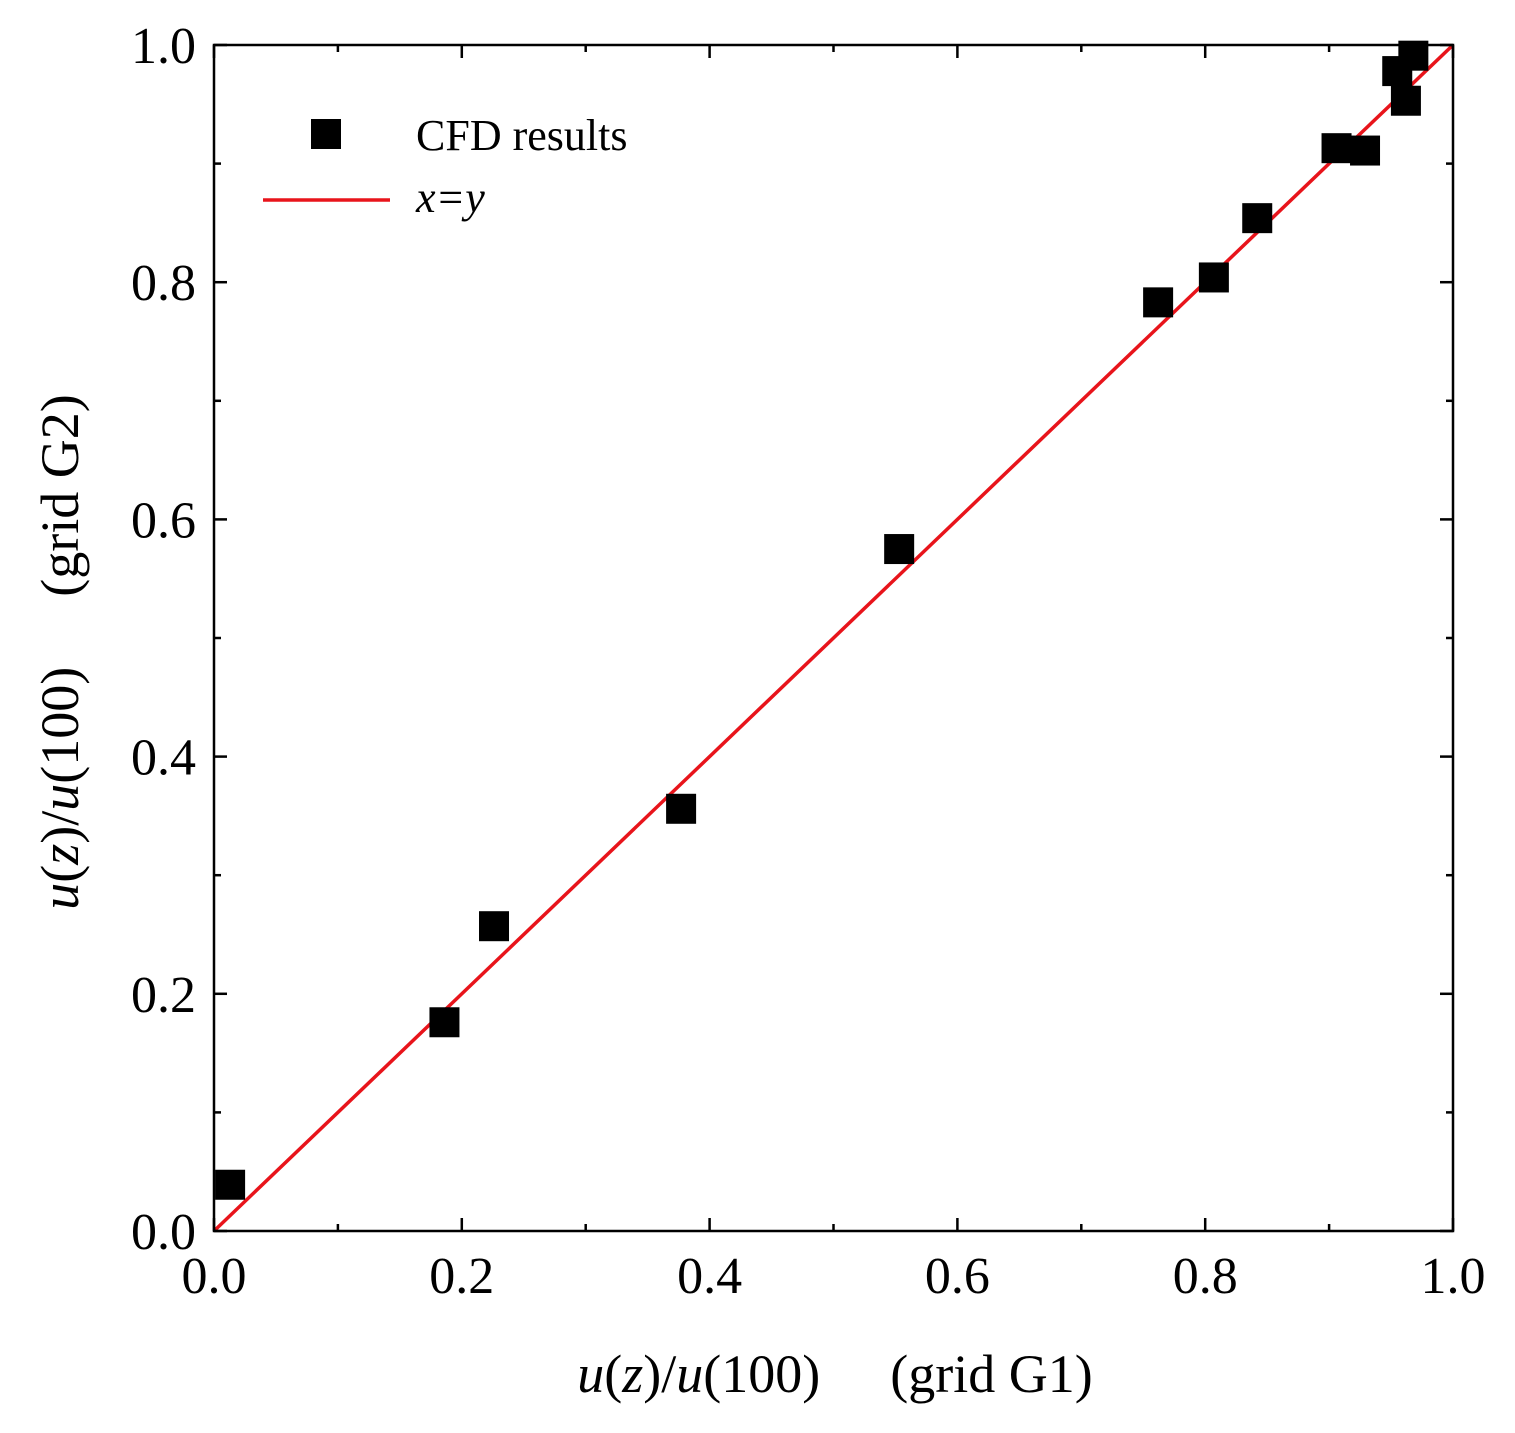  I want to click on legend: CFD results x=y, so click(445, 166).